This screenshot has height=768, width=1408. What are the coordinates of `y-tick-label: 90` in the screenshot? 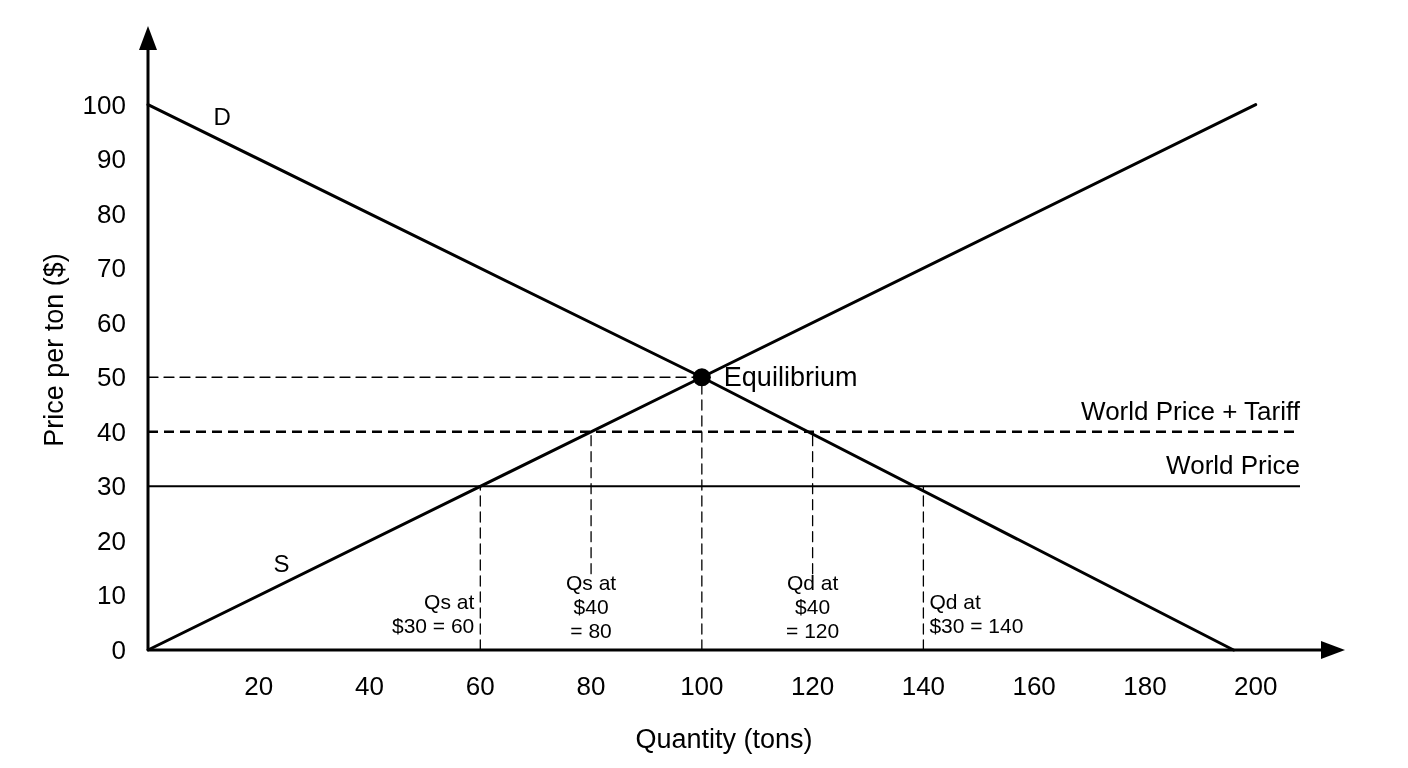 It's located at (111, 159).